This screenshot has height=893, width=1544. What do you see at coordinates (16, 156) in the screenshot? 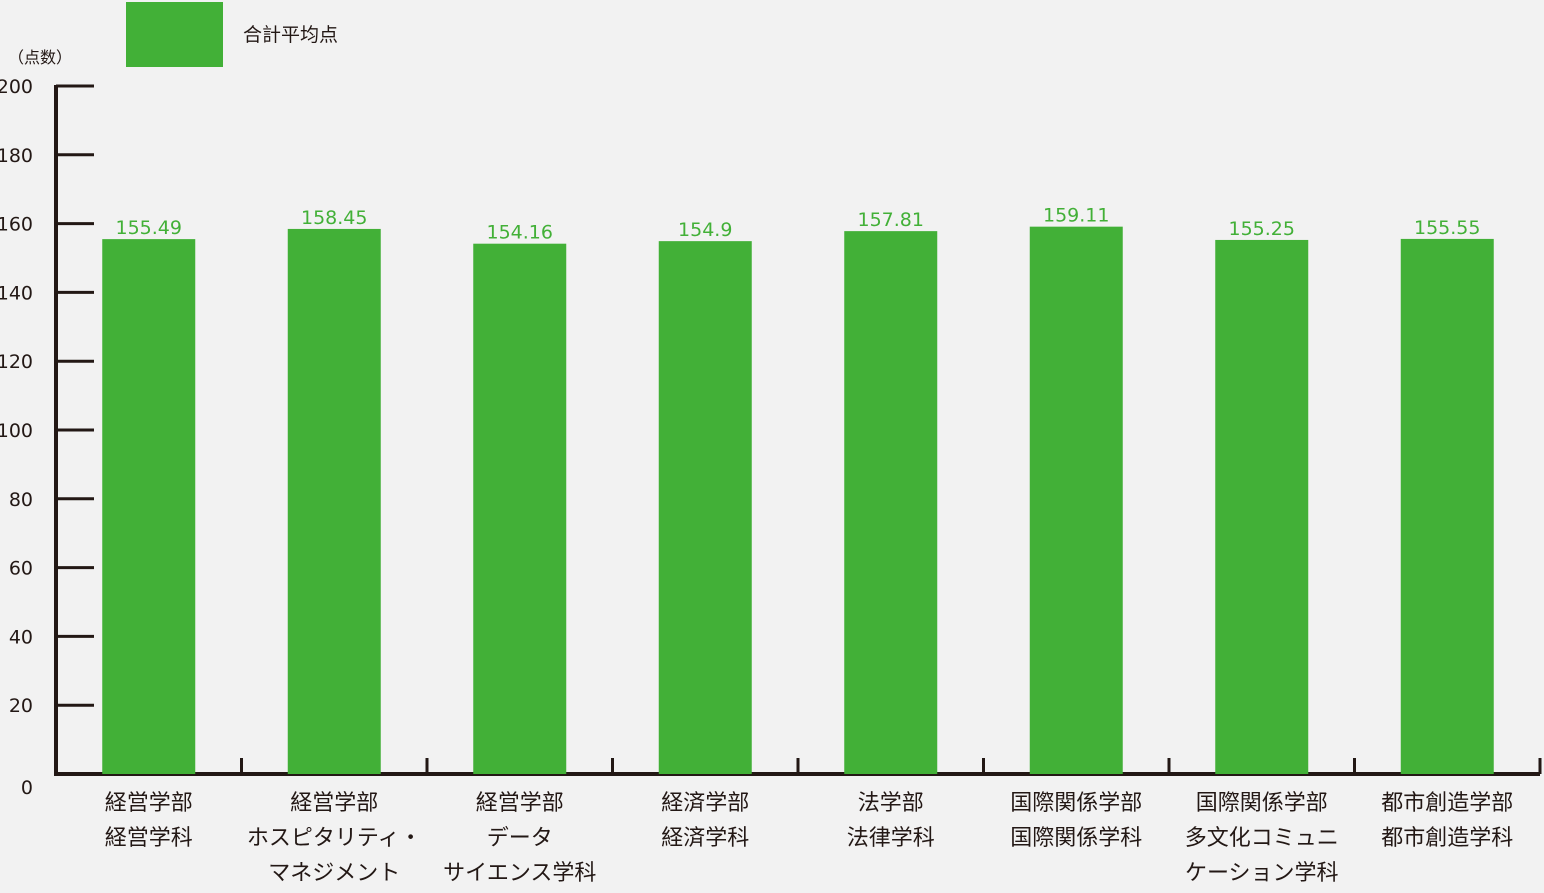
I see `y-tick-label: 180` at bounding box center [16, 156].